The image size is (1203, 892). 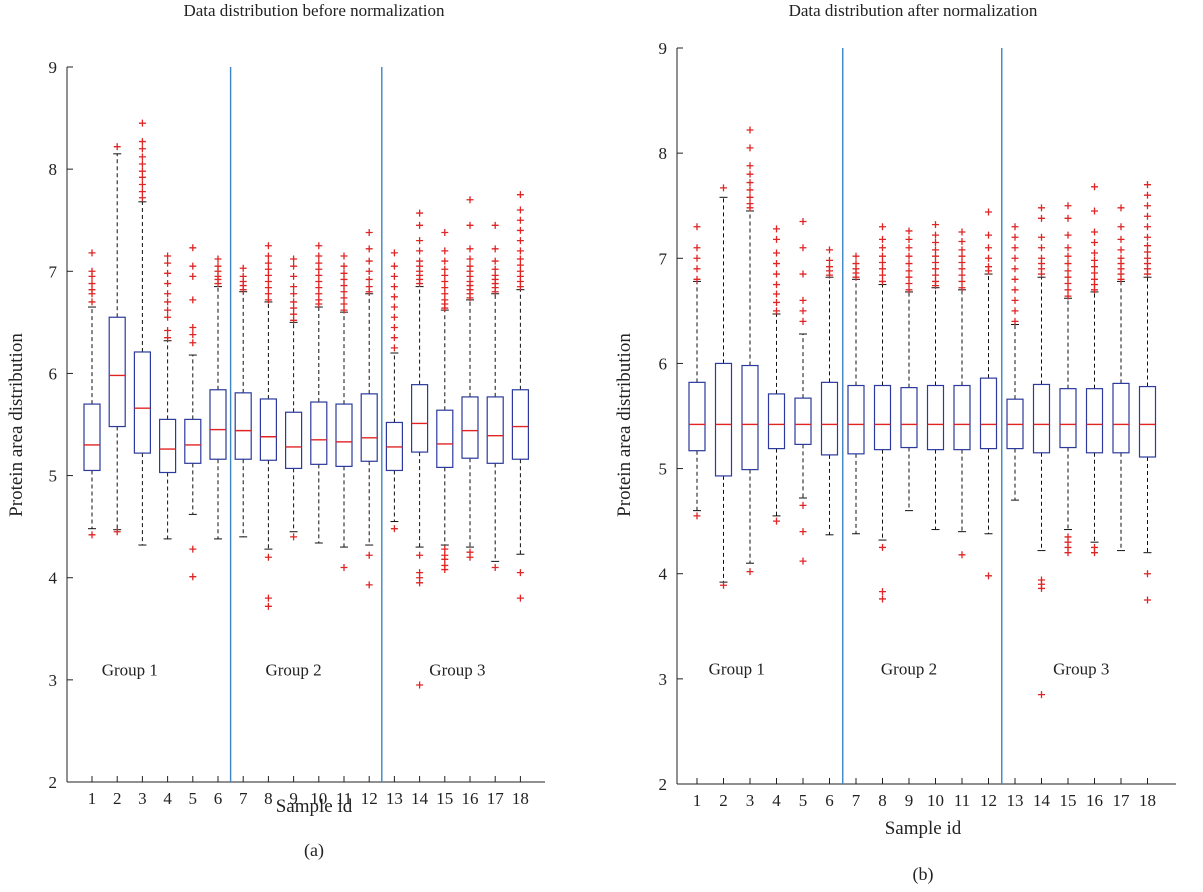 I want to click on x-tick-label: 13, so click(x=1015, y=800).